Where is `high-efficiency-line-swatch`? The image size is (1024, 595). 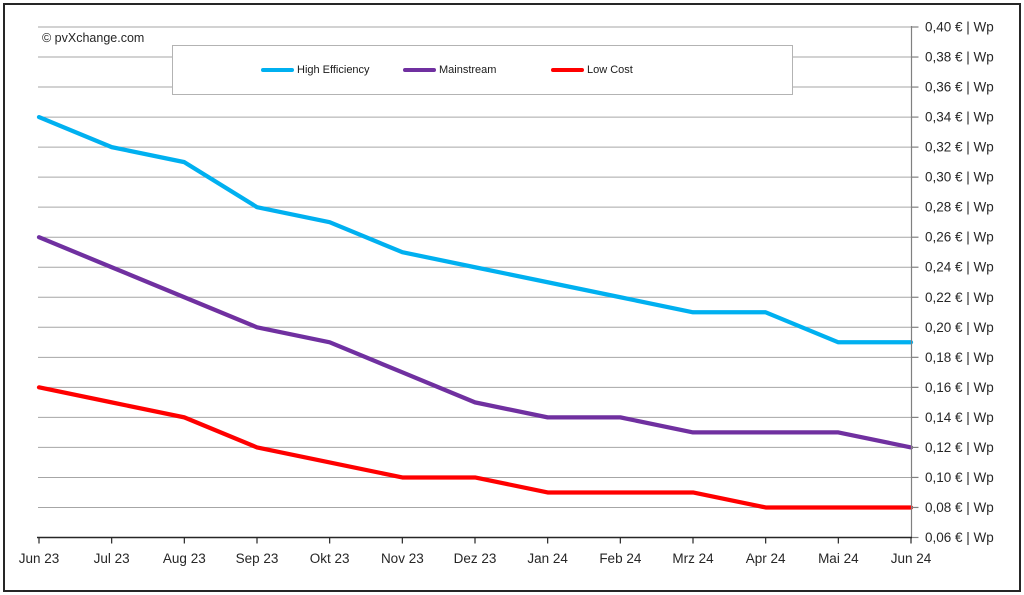
high-efficiency-line-swatch is located at coordinates (277, 70).